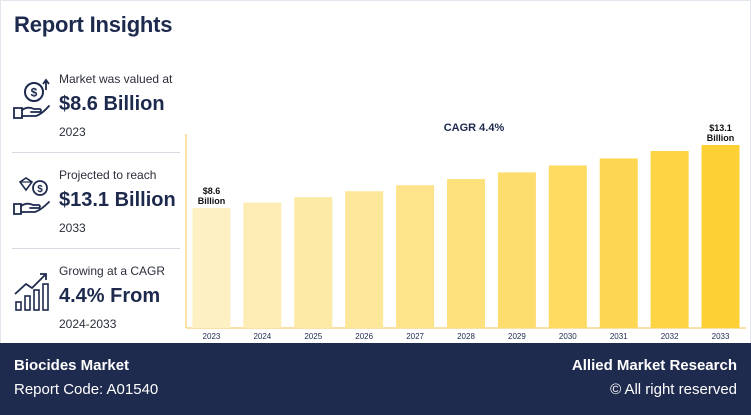 The image size is (751, 415). What do you see at coordinates (212, 191) in the screenshot?
I see `bar-data-label: $8.6` at bounding box center [212, 191].